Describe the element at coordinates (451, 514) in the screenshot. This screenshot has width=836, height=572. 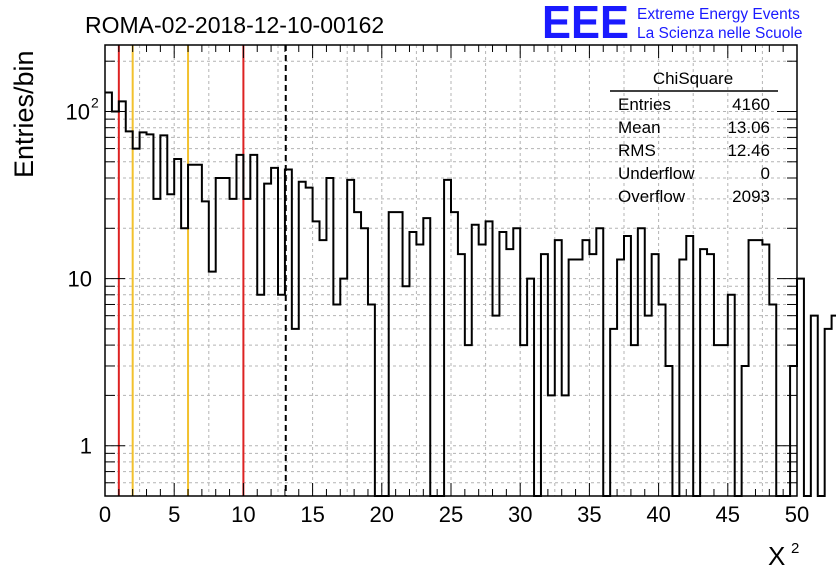
I see `x-tick-label: 25` at that location.